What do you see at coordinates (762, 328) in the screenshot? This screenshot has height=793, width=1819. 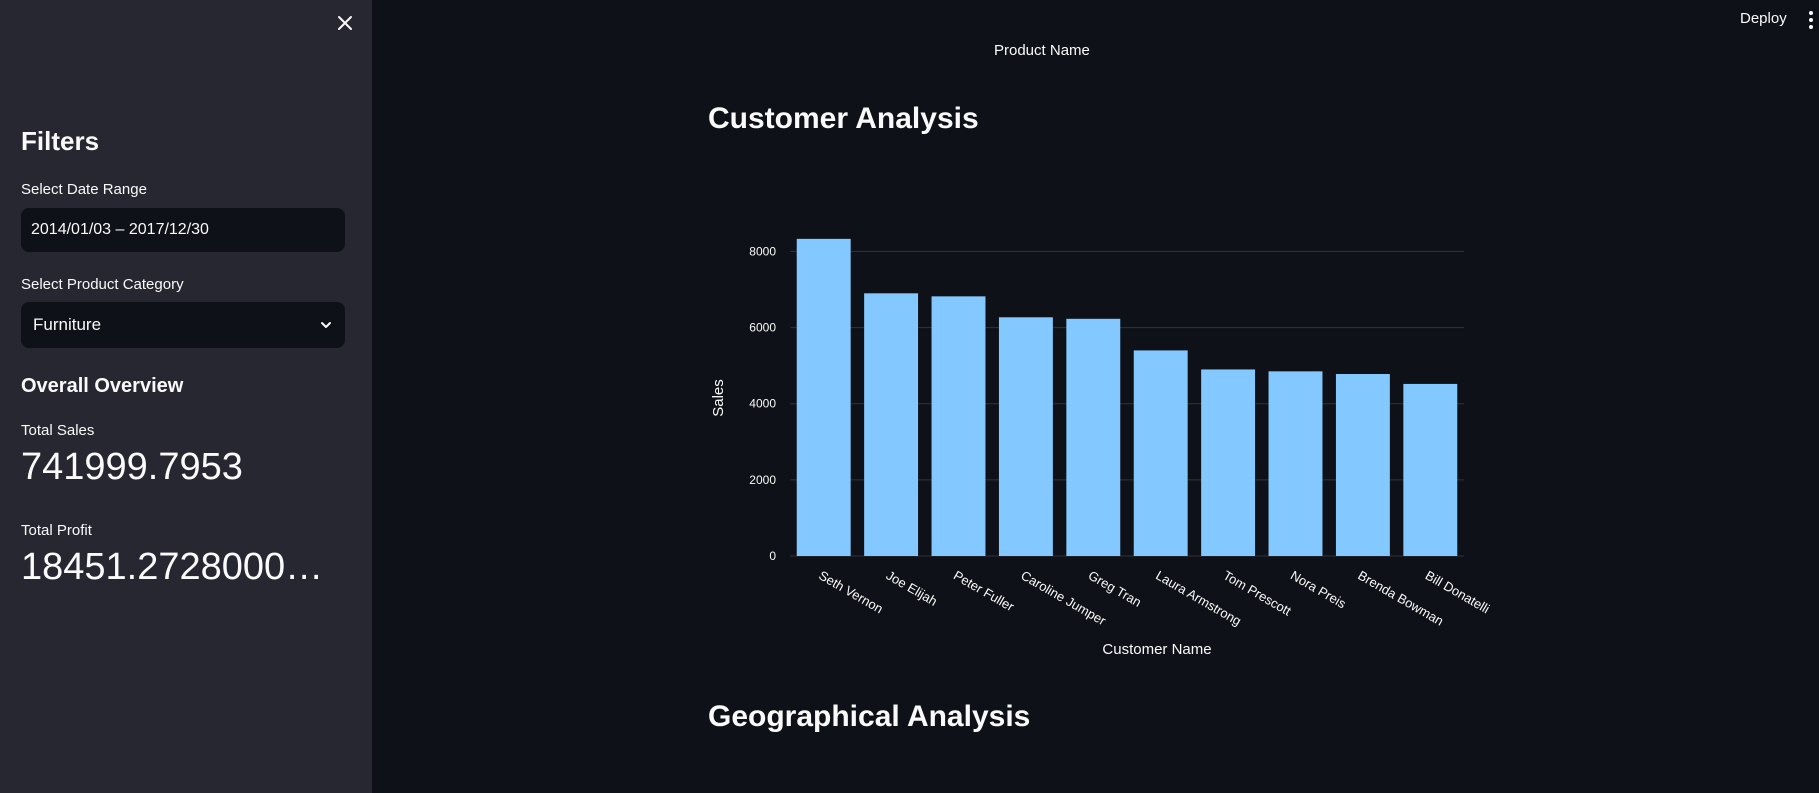 I see `y-tick-label: 6000` at bounding box center [762, 328].